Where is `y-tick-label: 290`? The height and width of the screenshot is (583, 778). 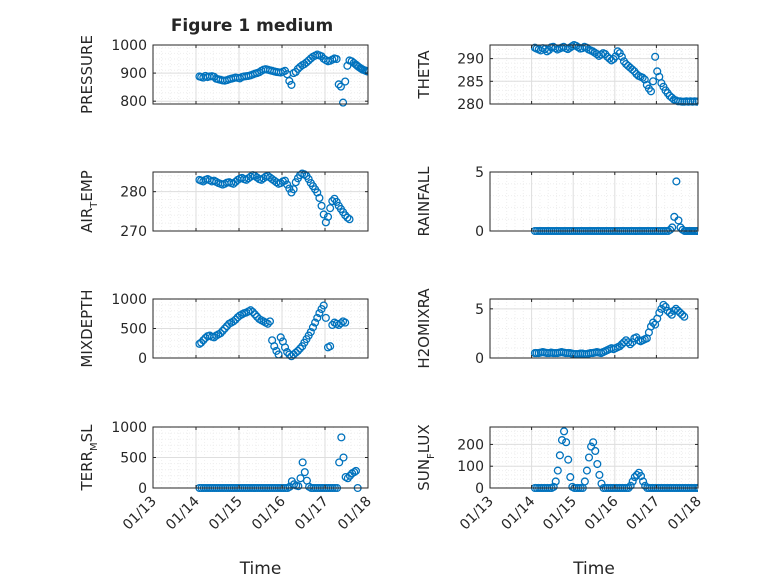 y-tick-label: 290 is located at coordinates (470, 60).